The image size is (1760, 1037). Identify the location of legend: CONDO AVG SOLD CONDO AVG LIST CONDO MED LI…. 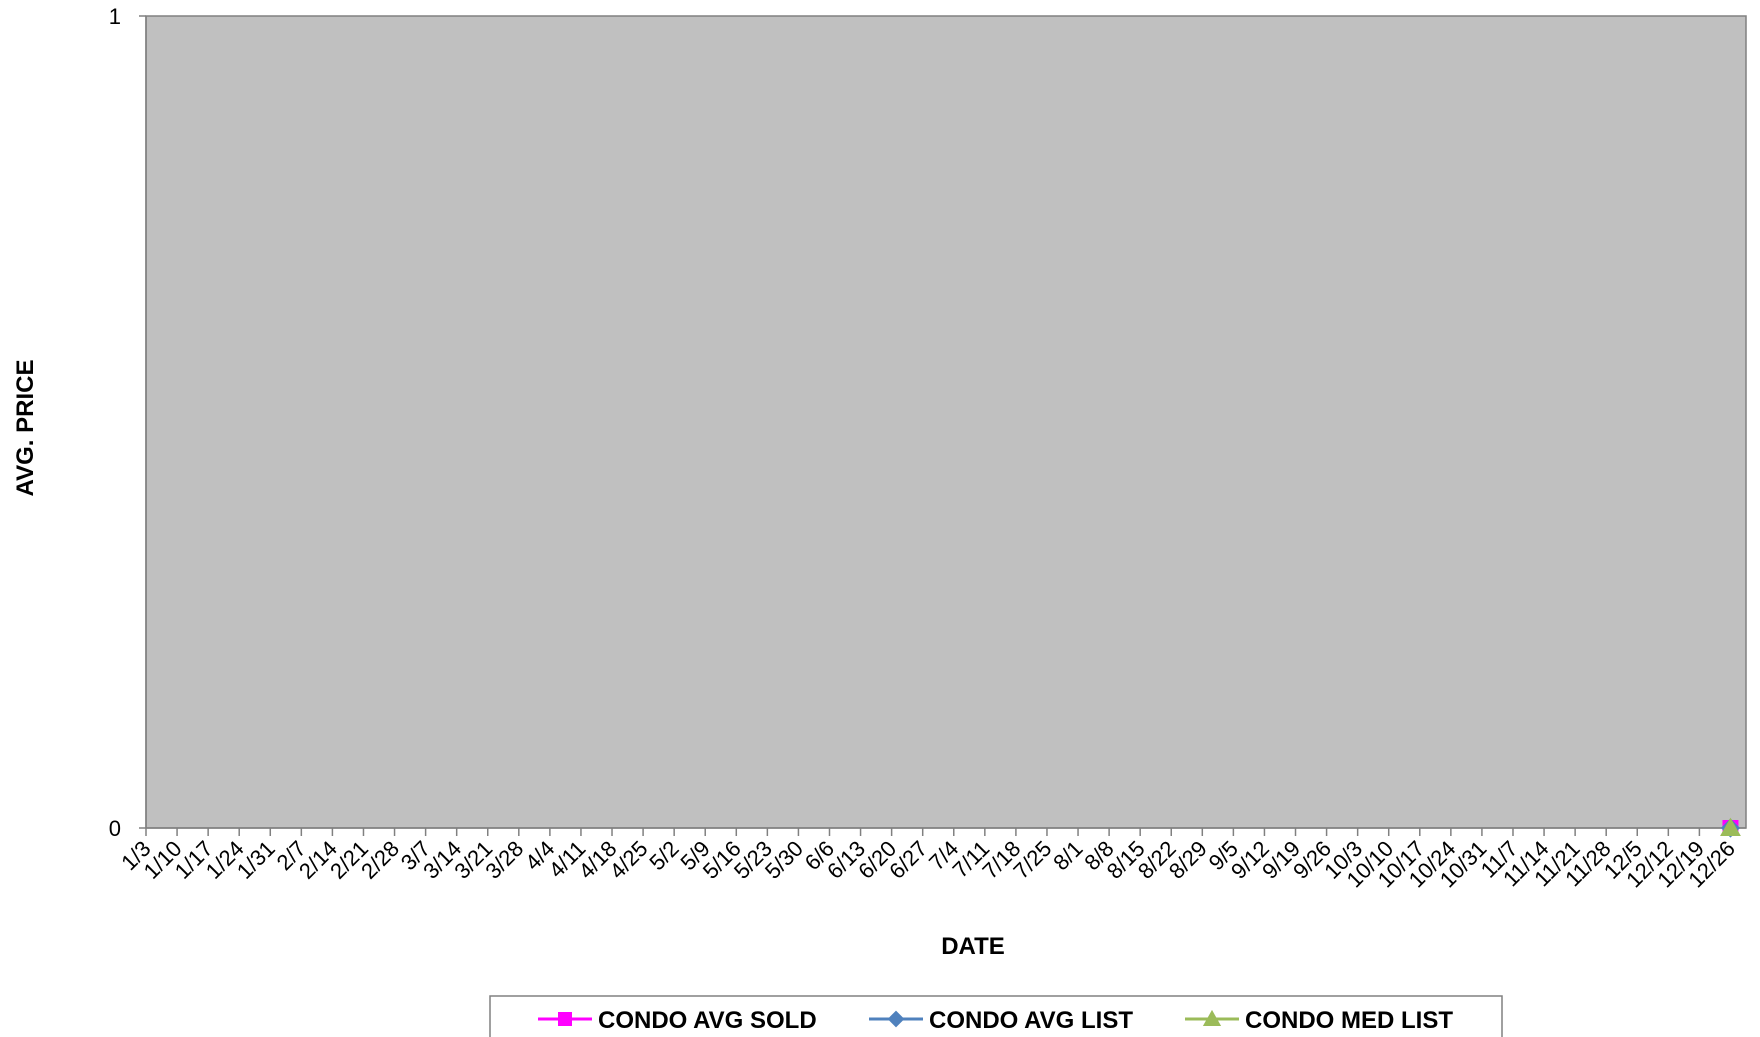
(996, 1016).